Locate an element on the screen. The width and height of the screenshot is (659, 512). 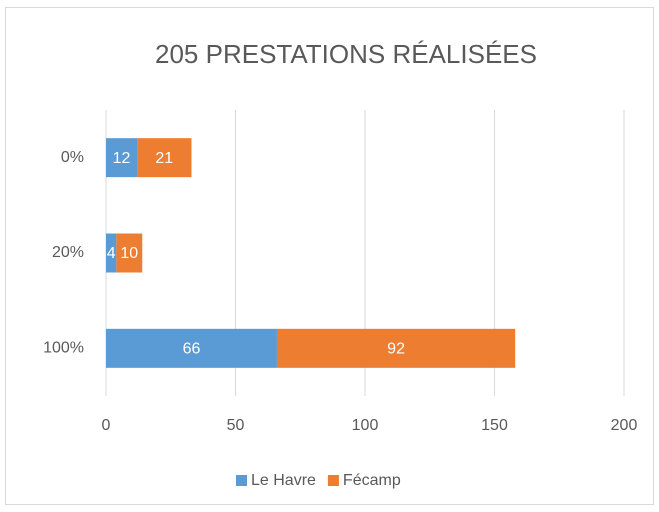
data-label: 10 is located at coordinates (129, 253).